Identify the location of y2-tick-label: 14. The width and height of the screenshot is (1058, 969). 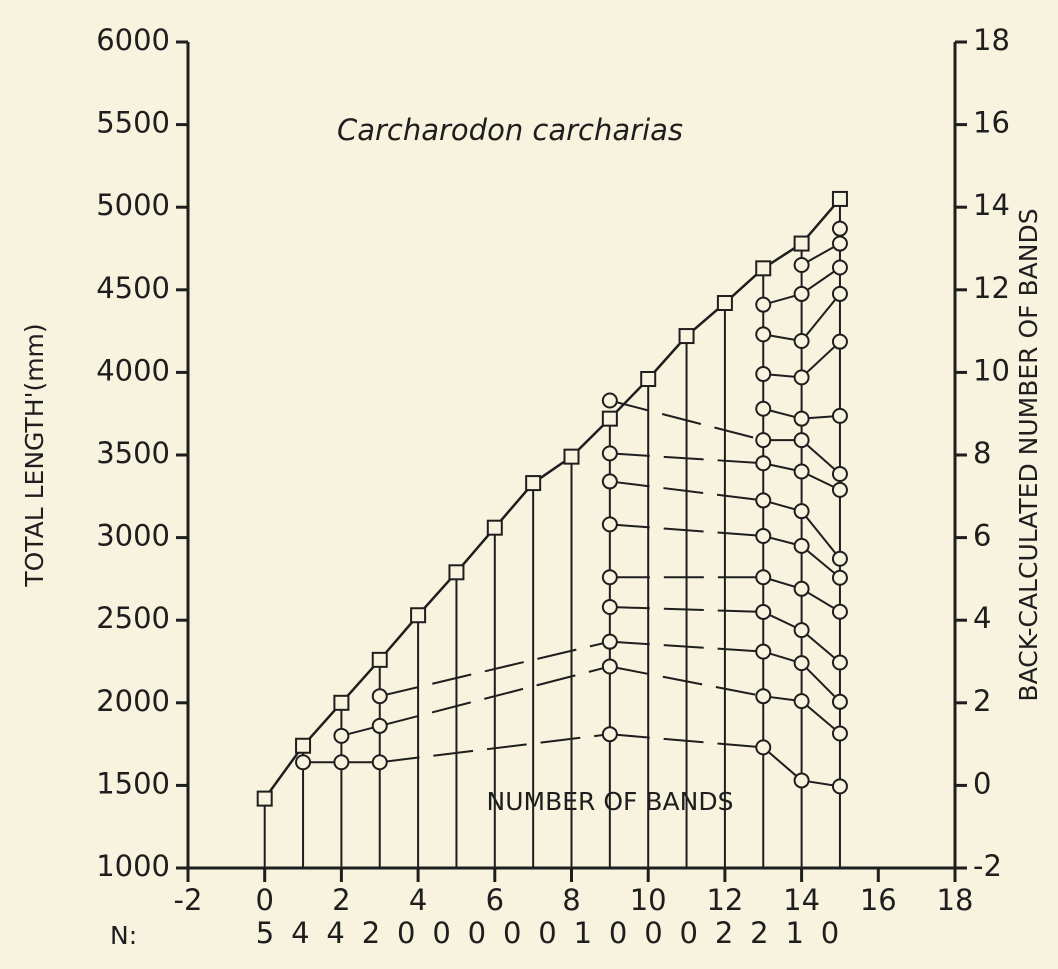
(991, 205).